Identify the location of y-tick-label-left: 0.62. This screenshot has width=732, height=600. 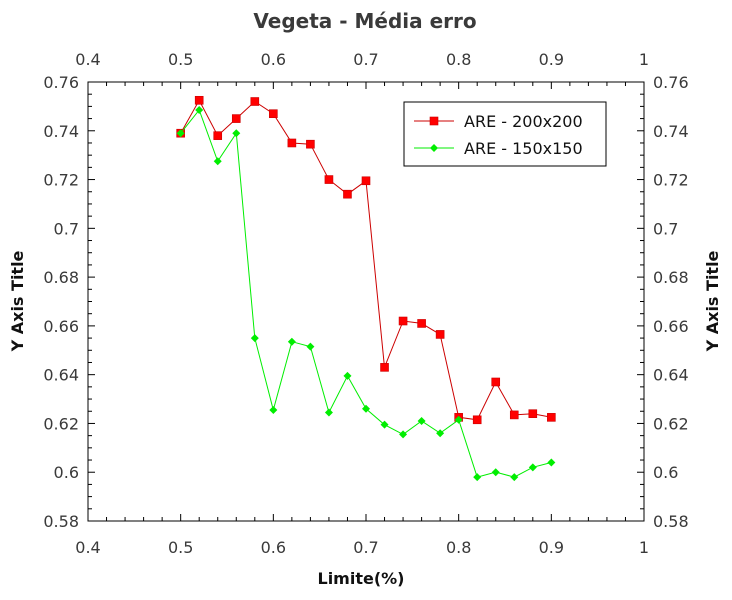
(61, 423).